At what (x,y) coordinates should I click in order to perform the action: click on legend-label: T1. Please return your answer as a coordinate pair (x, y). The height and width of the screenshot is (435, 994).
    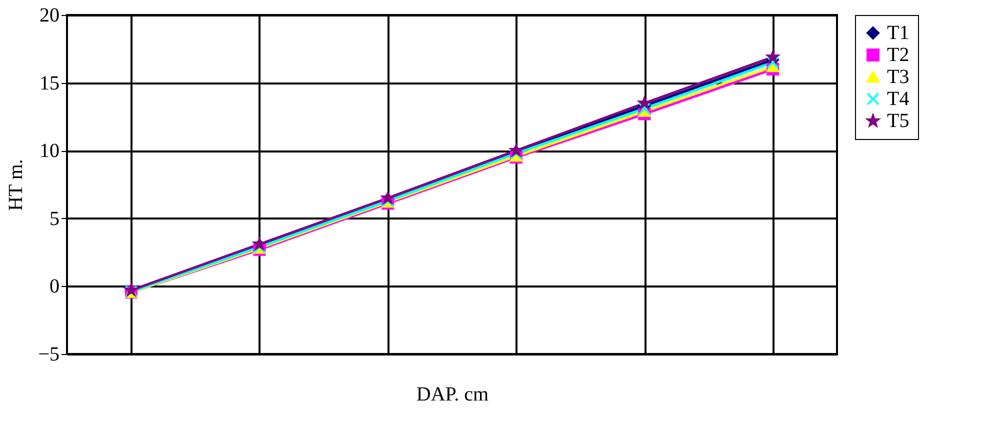
    Looking at the image, I should click on (898, 33).